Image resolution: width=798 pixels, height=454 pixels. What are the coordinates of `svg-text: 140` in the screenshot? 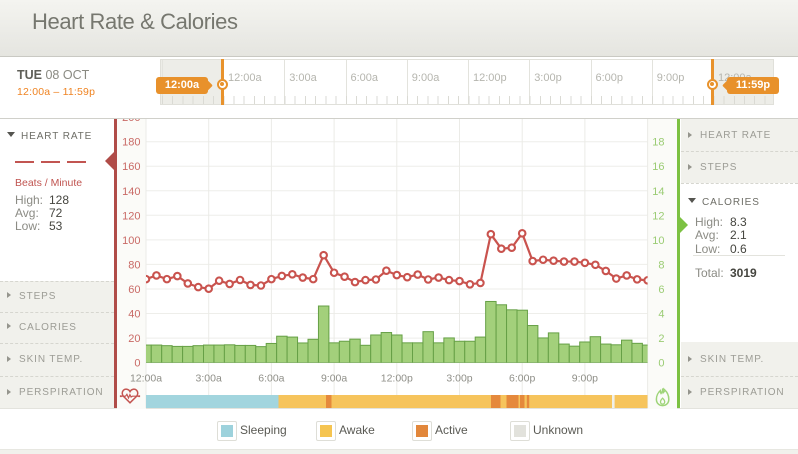 It's located at (131, 192).